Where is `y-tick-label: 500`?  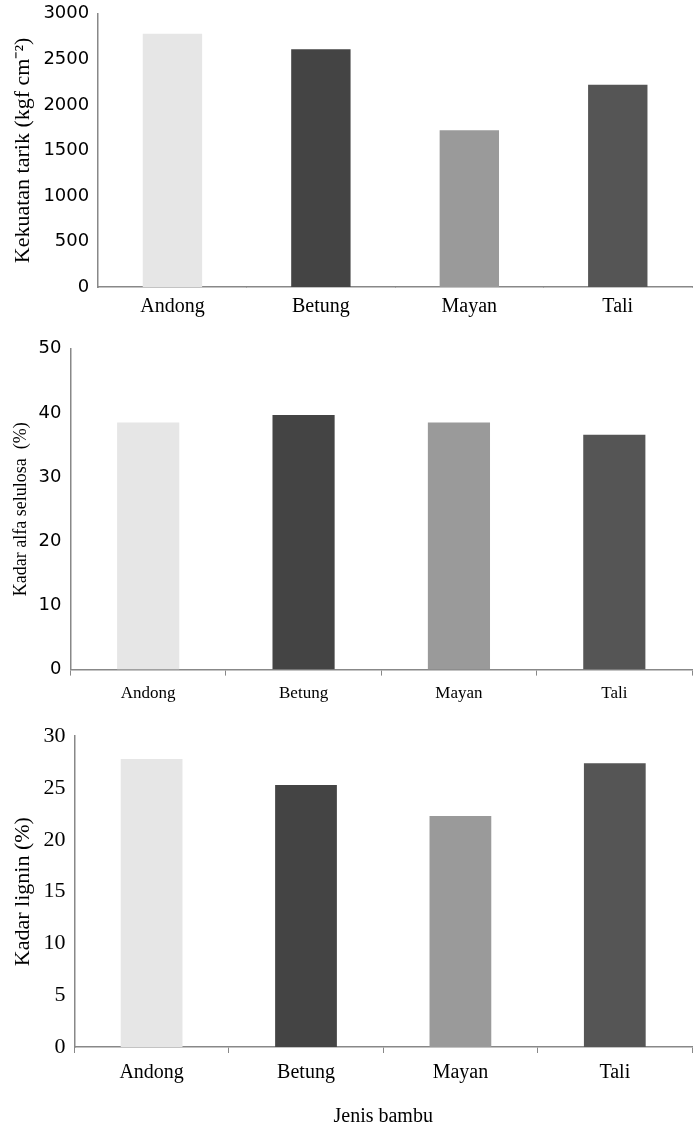 y-tick-label: 500 is located at coordinates (72, 240).